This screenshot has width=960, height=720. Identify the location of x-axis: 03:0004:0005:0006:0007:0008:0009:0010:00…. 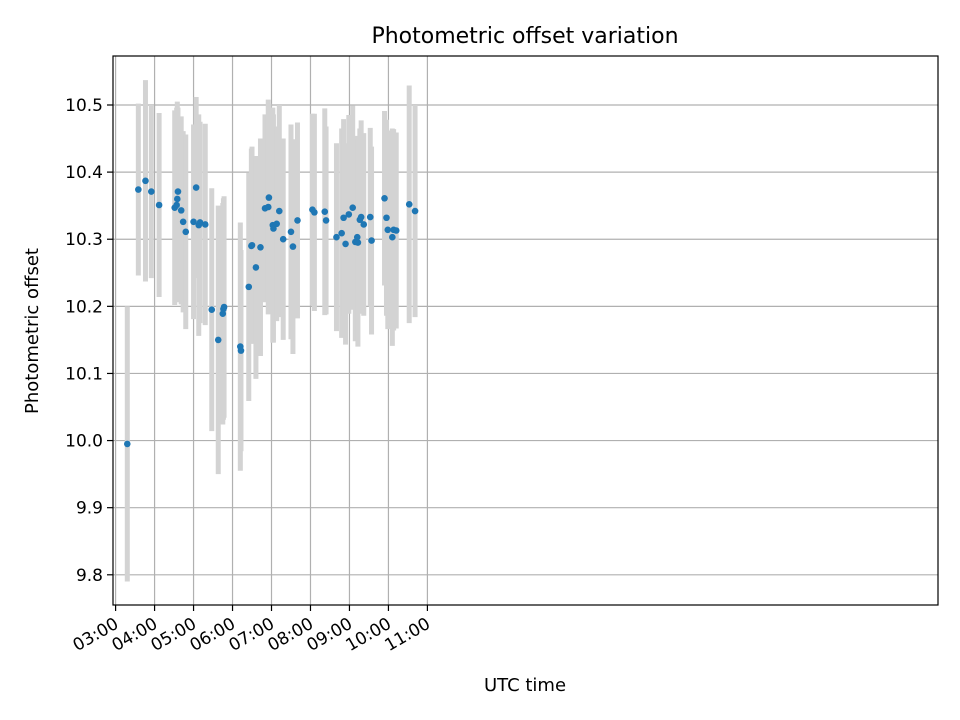
(252, 630).